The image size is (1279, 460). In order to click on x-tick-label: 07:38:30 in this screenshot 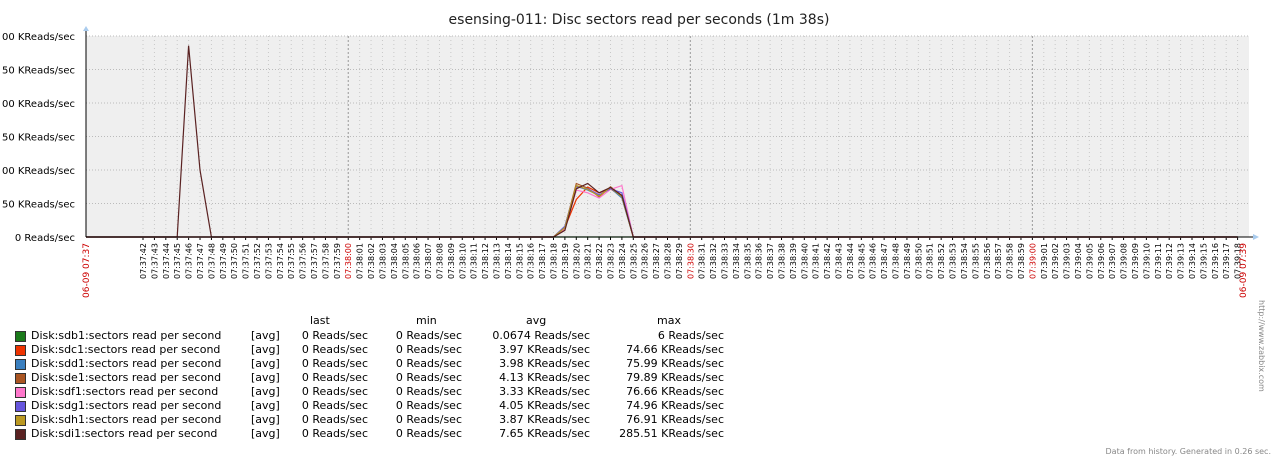, I will do `click(690, 261)`.